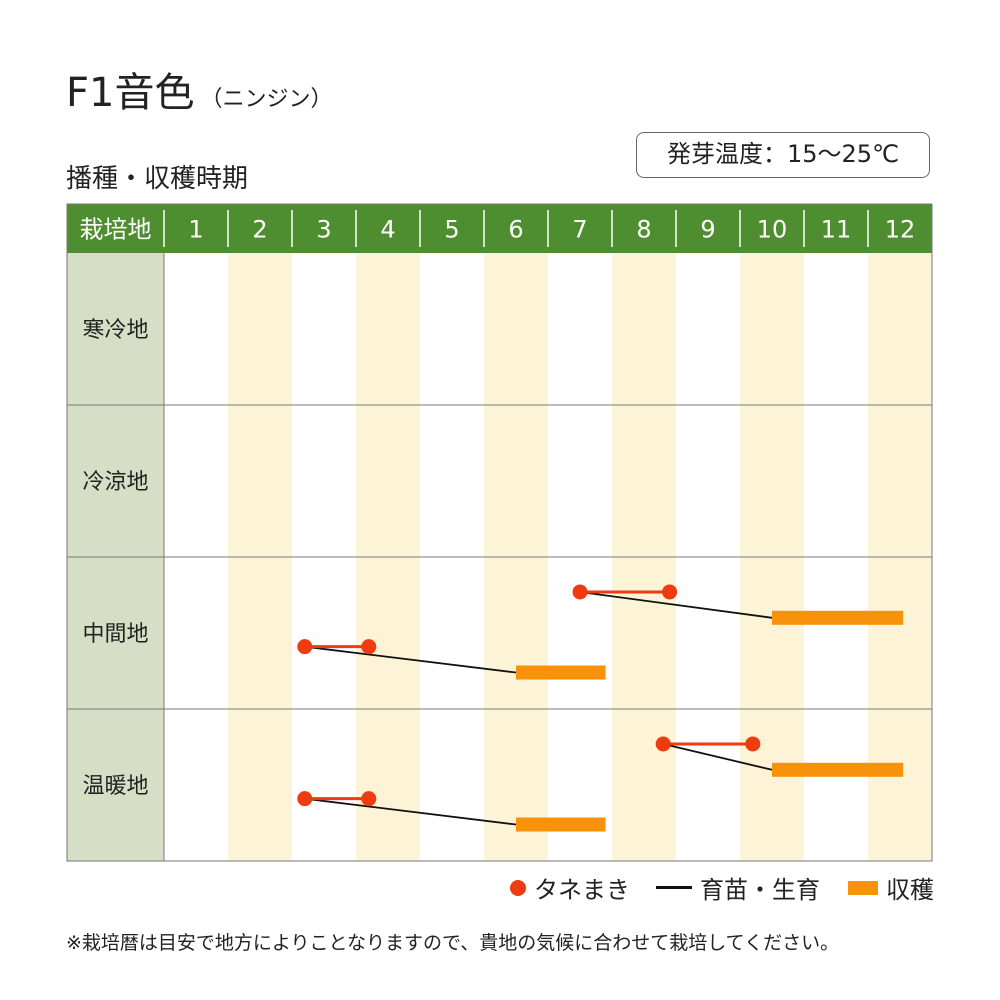 This screenshot has width=1000, height=1000. Describe the element at coordinates (836, 230) in the screenshot. I see `month-label: 11` at that location.